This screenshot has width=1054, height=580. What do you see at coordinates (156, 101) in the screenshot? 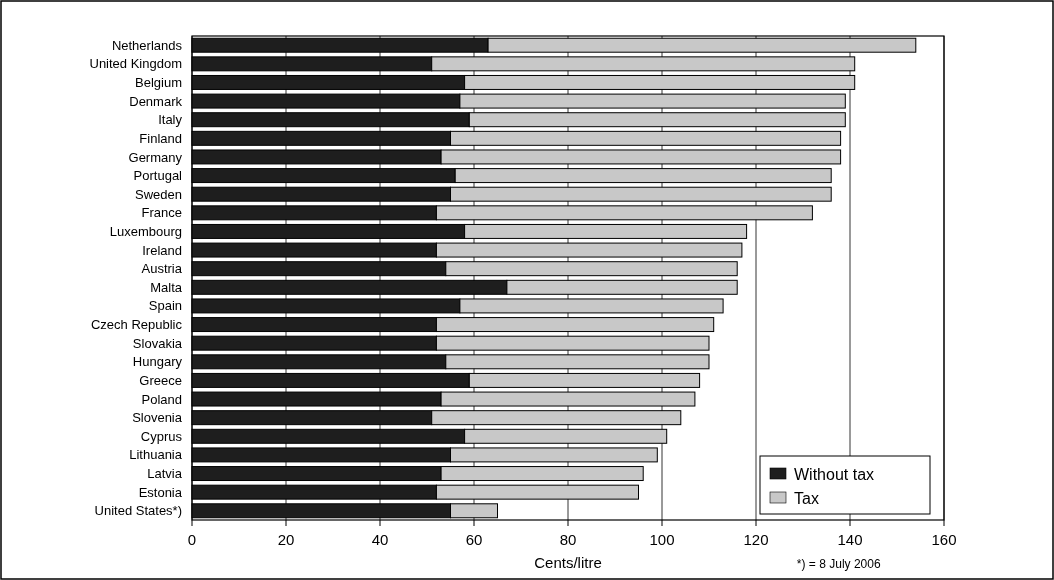
I see `y-tick-label: Denmark` at bounding box center [156, 101].